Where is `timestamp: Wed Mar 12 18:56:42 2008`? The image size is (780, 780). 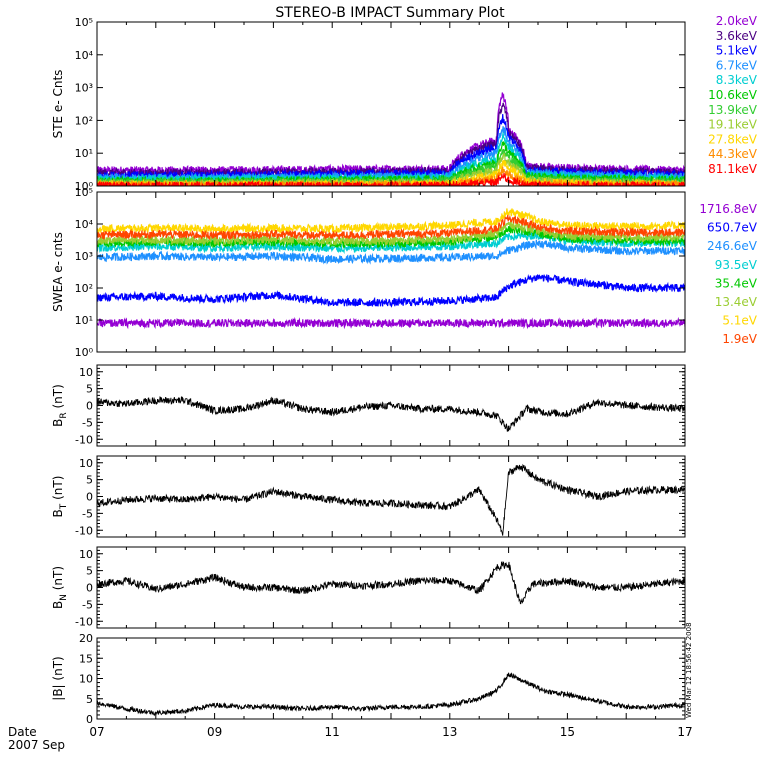 timestamp: Wed Mar 12 18:56:42 2008 is located at coordinates (689, 670).